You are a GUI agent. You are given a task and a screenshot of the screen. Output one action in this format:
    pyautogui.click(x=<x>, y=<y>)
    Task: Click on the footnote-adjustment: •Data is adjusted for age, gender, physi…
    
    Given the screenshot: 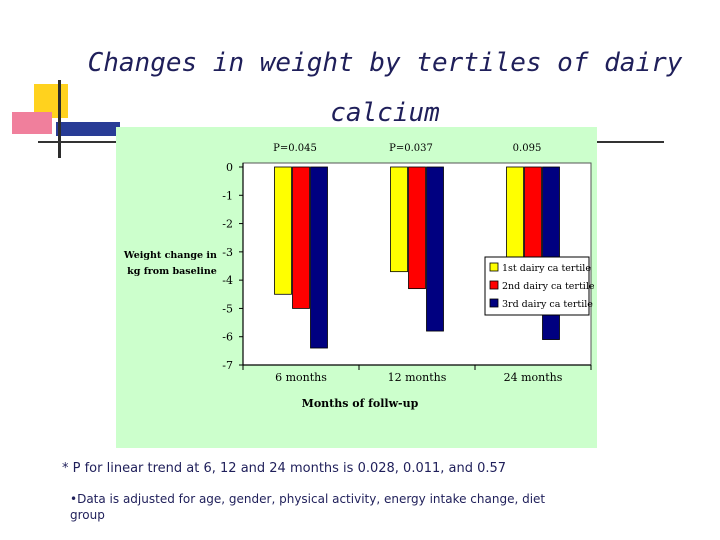 What is the action you would take?
    pyautogui.click(x=308, y=507)
    